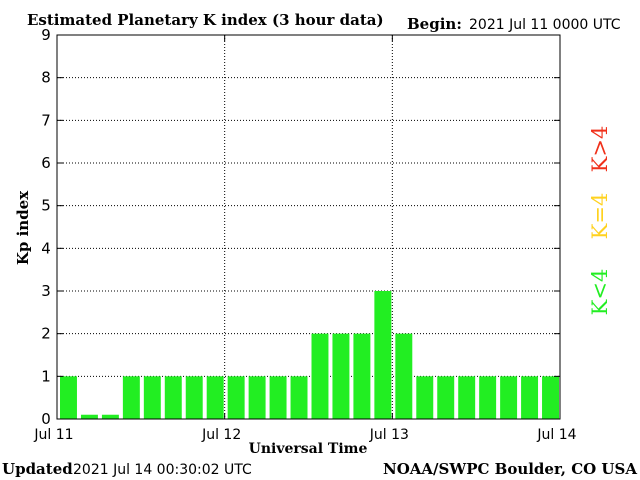 The width and height of the screenshot is (640, 480). Describe the element at coordinates (600, 292) in the screenshot. I see `legend-item-k-below-4: K<4` at that location.